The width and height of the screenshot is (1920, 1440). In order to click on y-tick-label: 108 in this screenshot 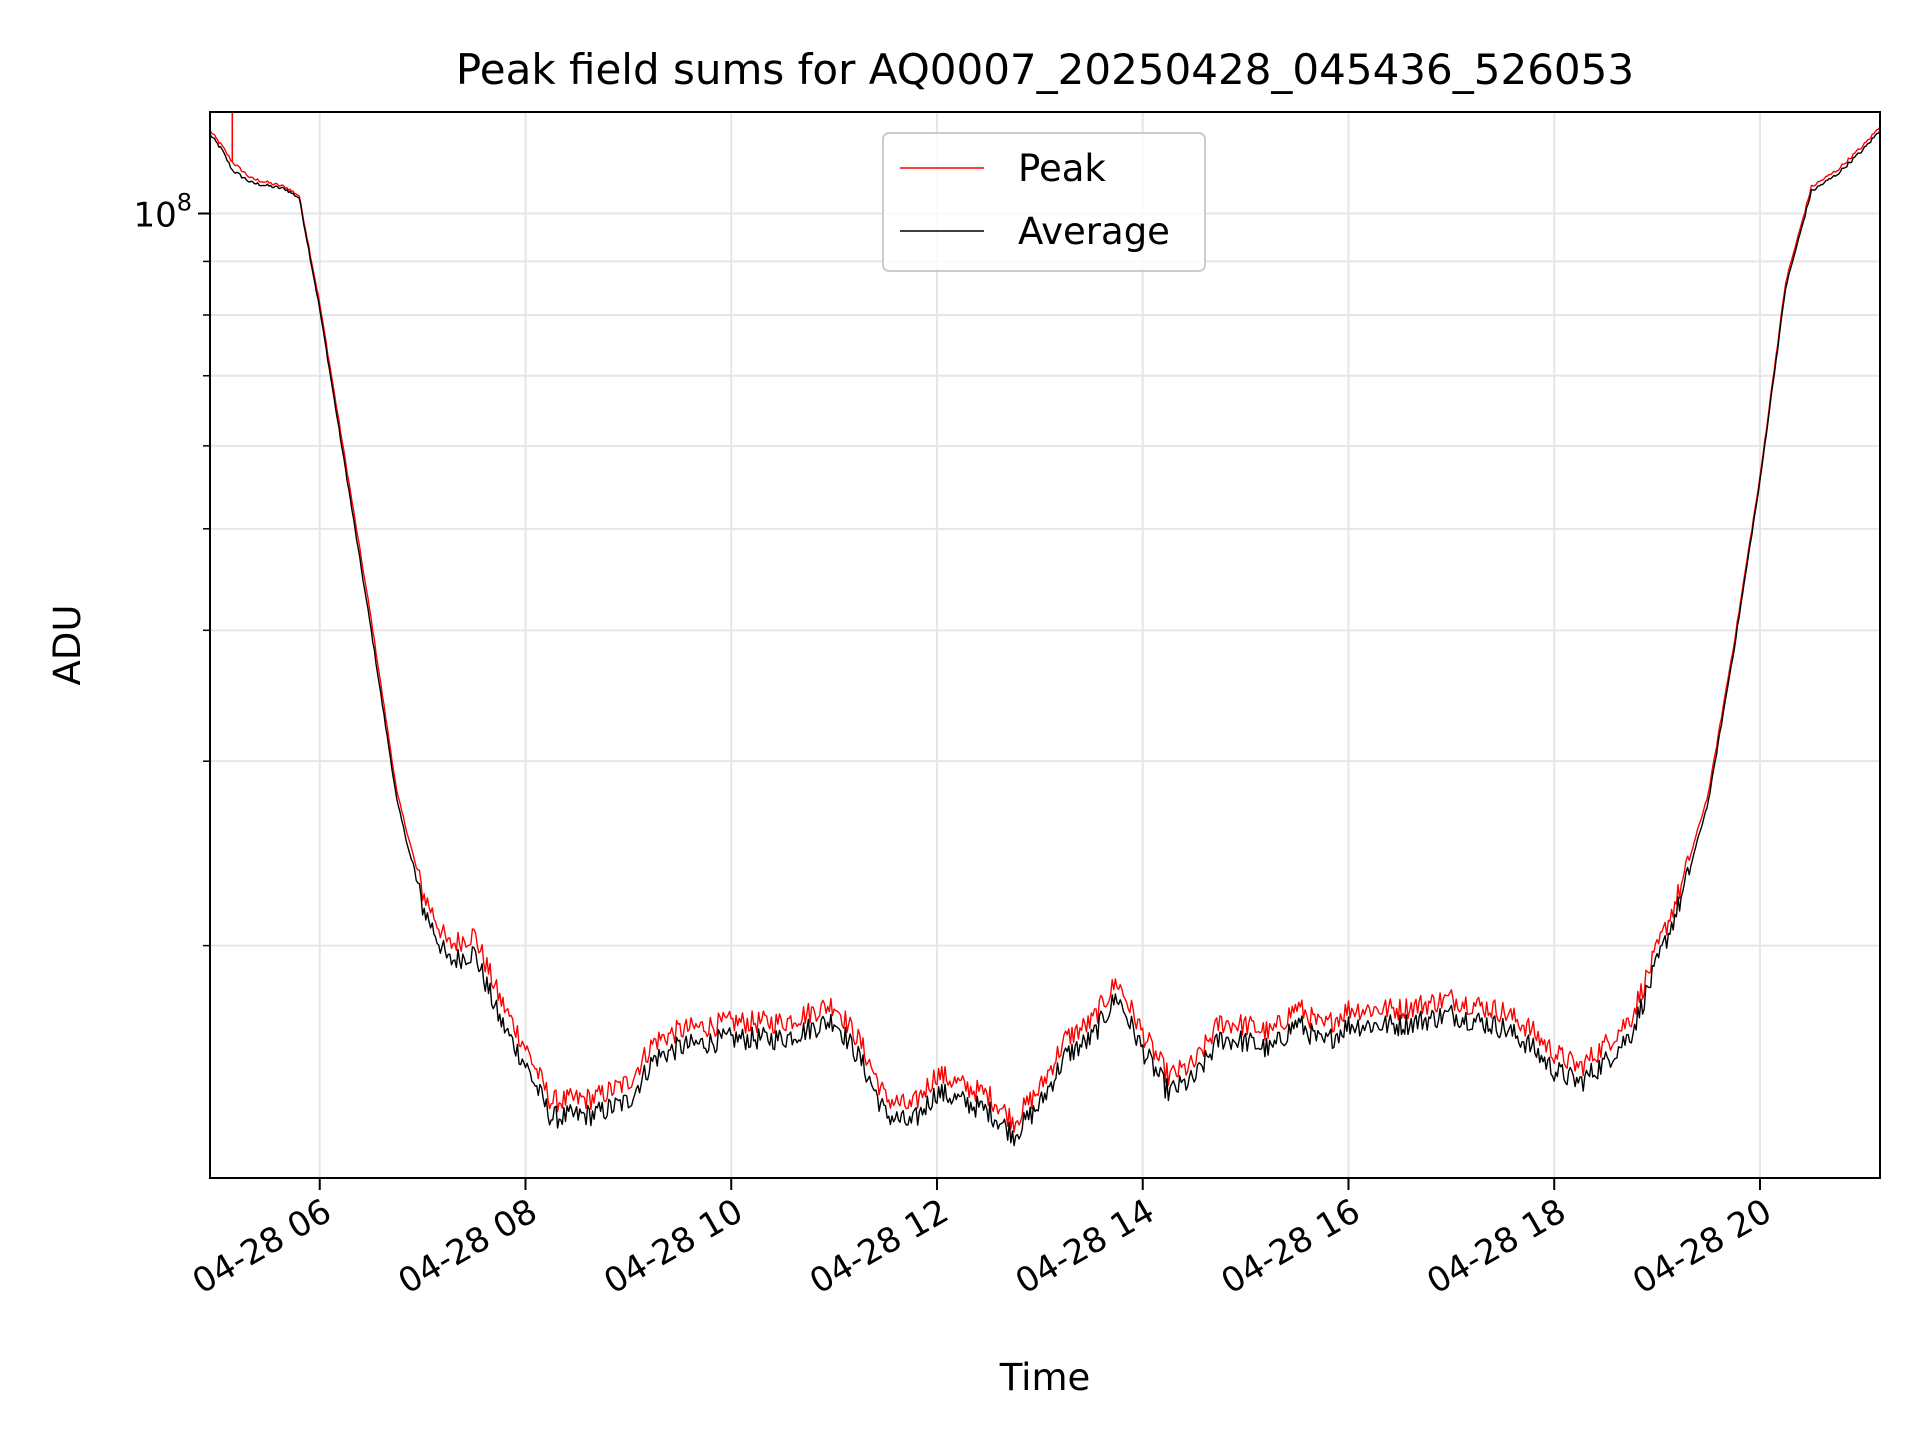, I will do `click(162, 212)`.